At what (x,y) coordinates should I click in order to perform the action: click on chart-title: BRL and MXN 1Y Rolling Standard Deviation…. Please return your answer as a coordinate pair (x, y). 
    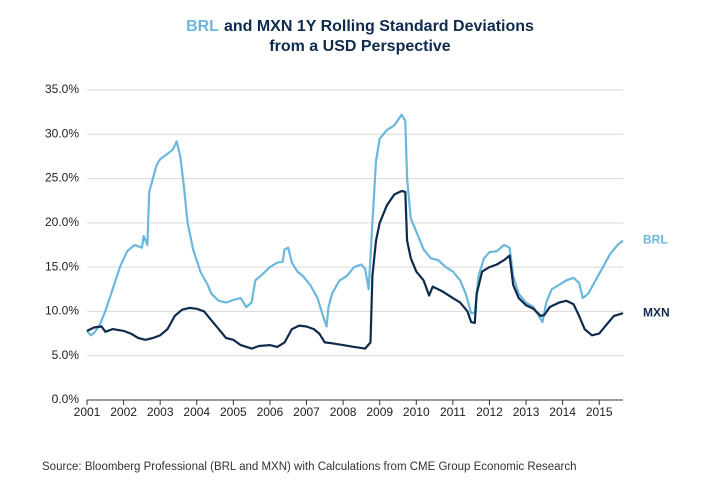
    Looking at the image, I should click on (360, 26).